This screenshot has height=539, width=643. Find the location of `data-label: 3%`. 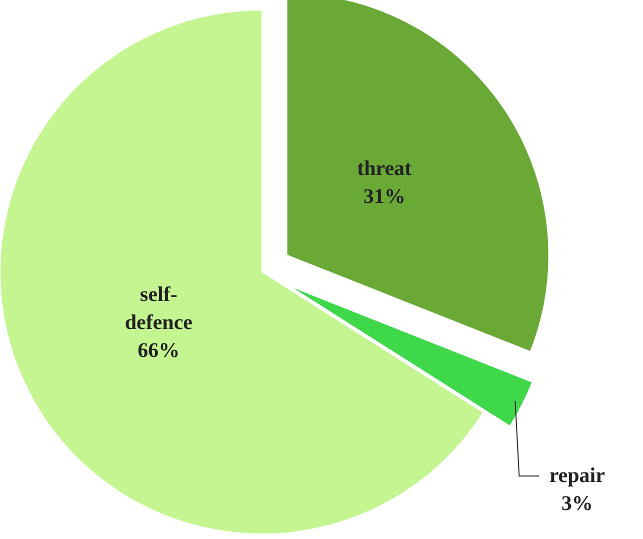

data-label: 3% is located at coordinates (577, 502).